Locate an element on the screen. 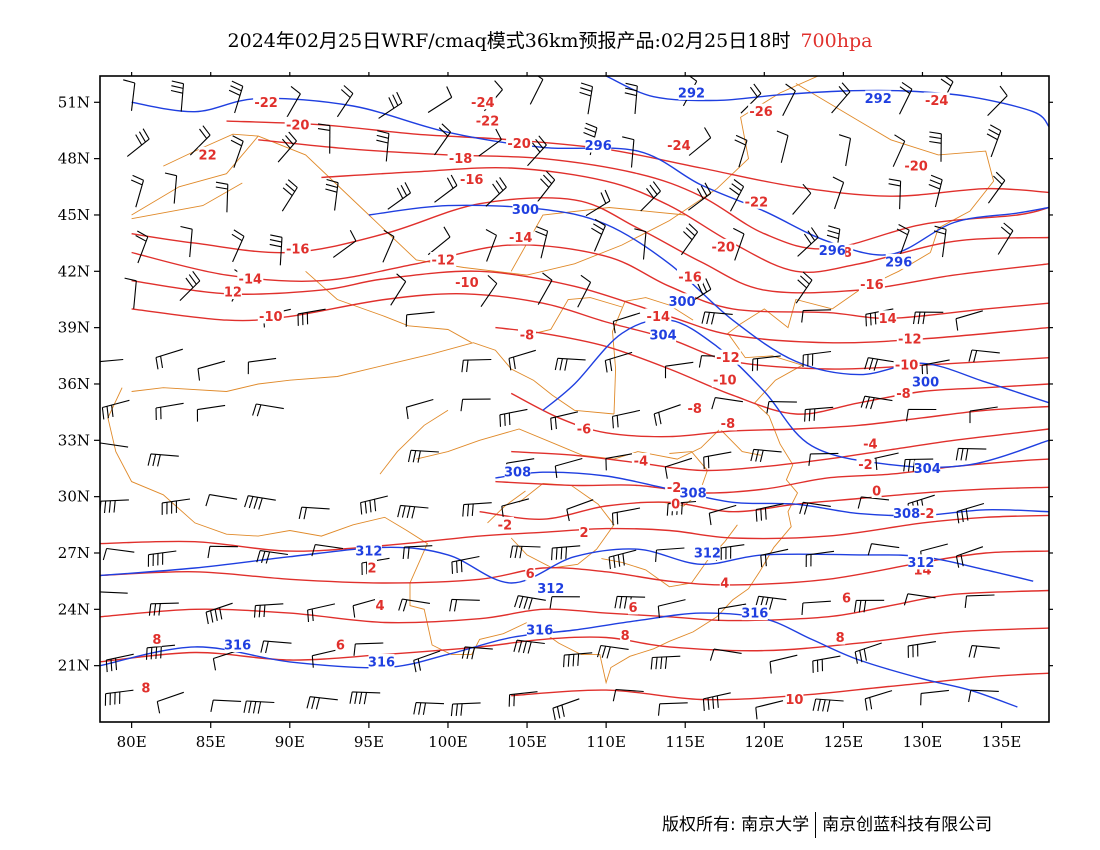 The width and height of the screenshot is (1100, 850). x-tick-label: 85E is located at coordinates (211, 742).